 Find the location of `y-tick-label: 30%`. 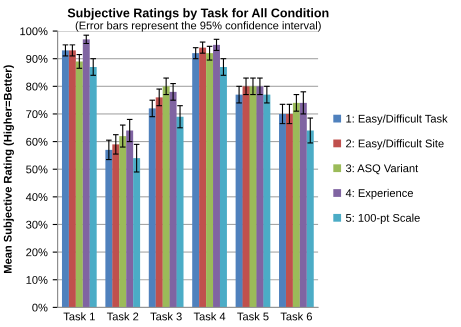

y-tick-label: 30% is located at coordinates (37, 224).